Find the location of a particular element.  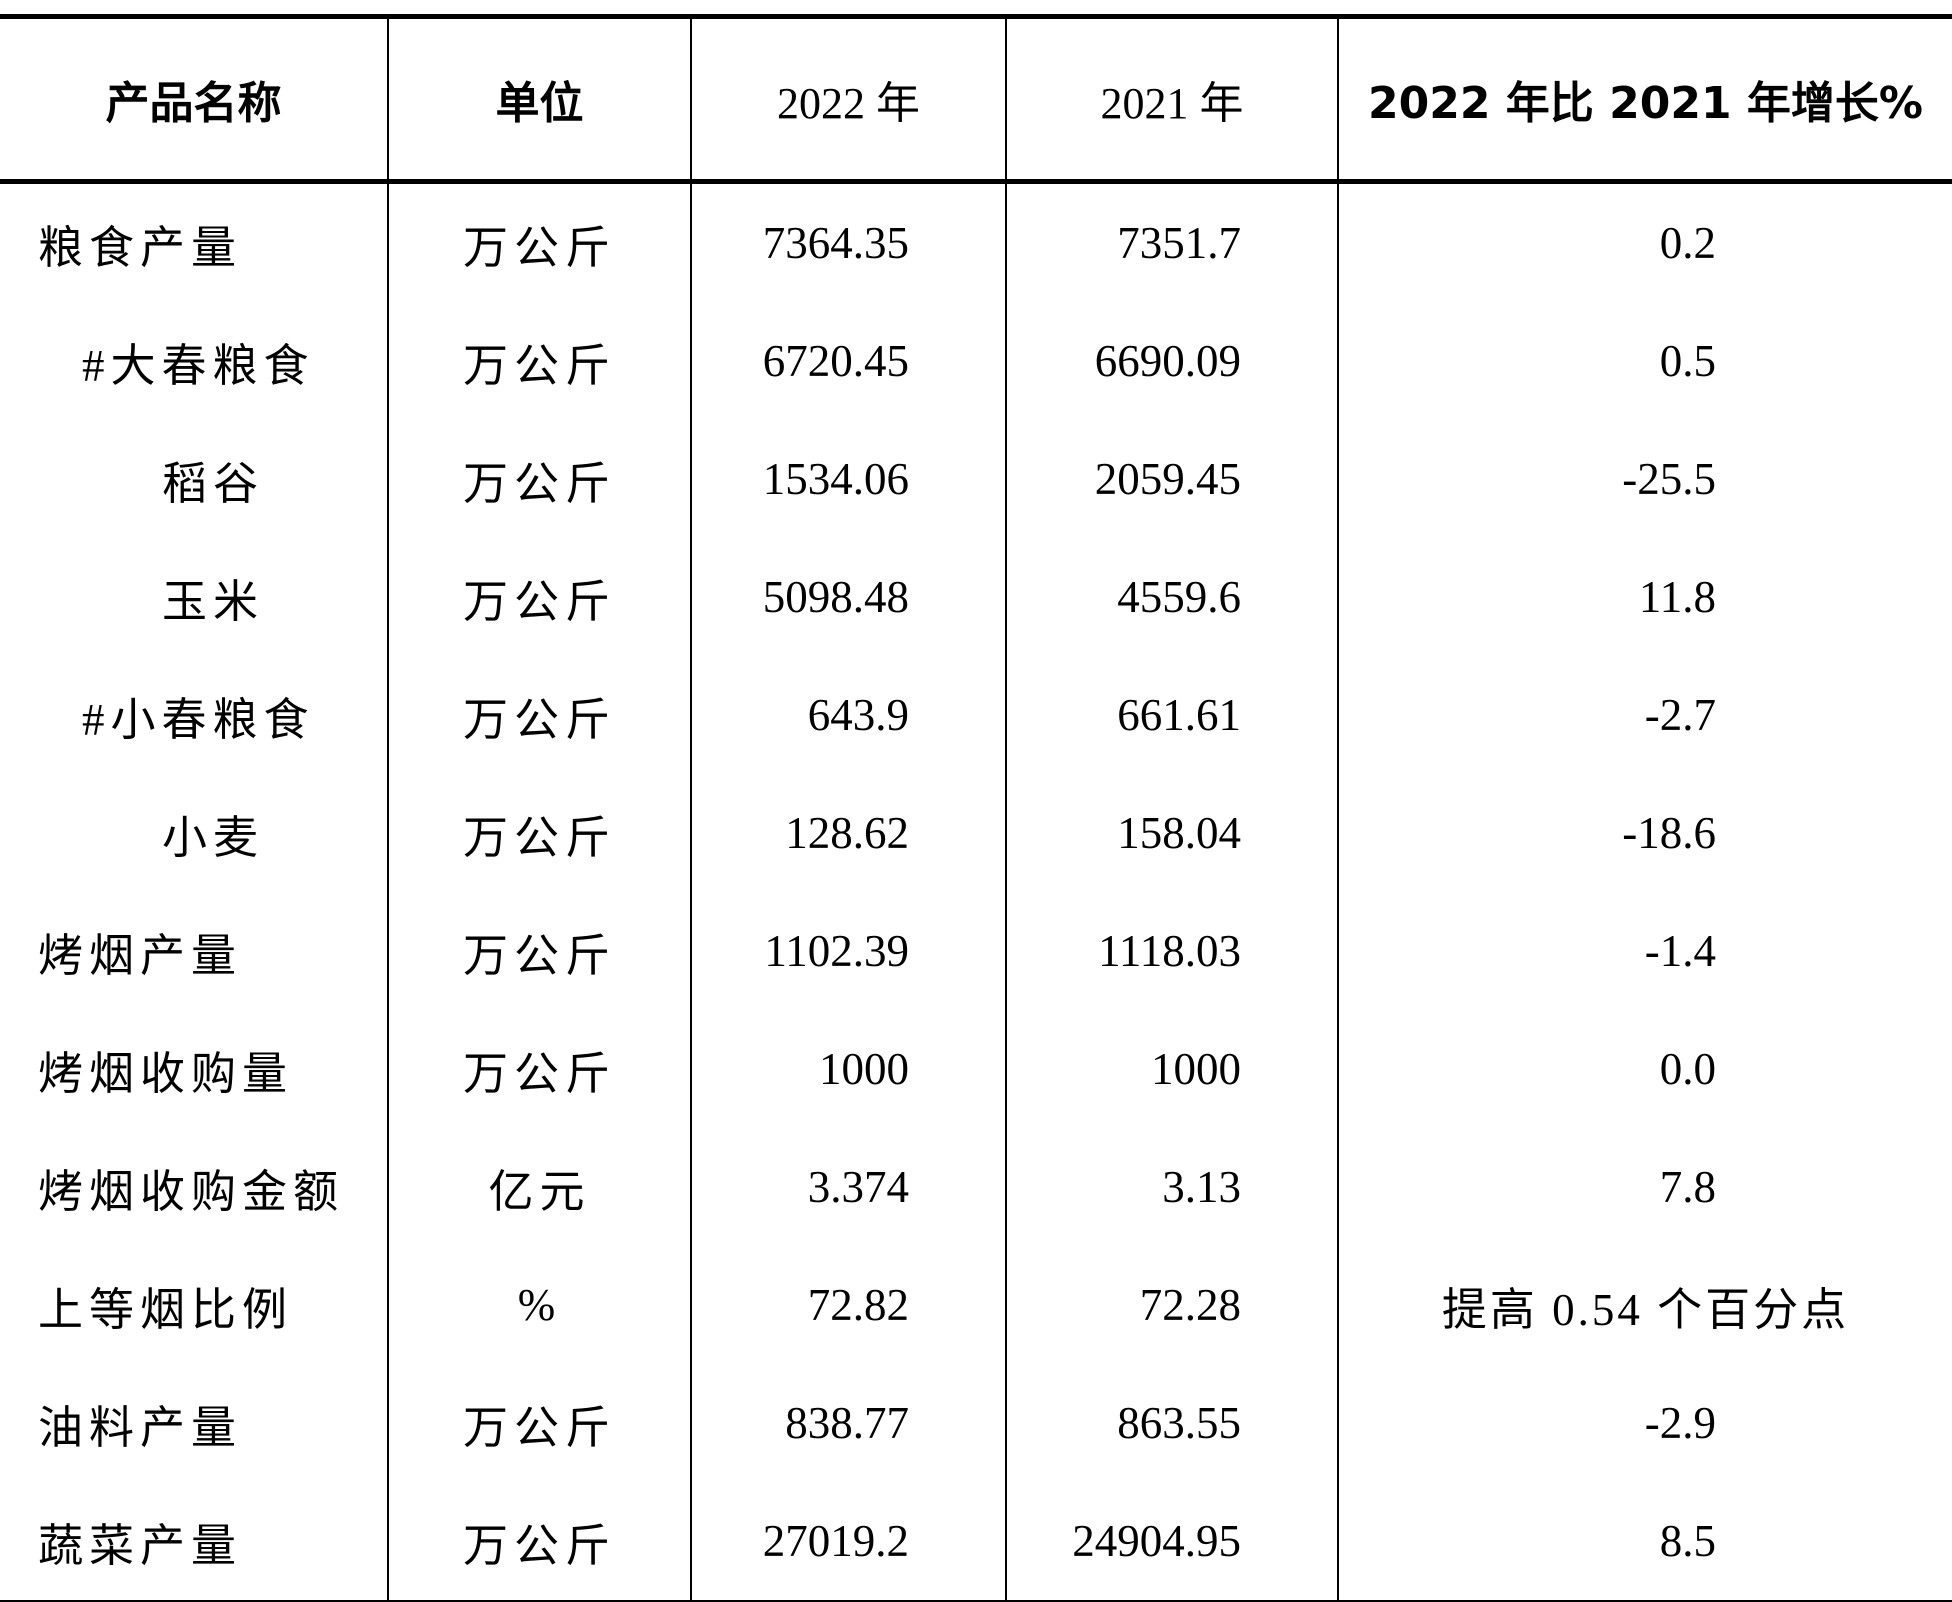

table-cell: 上等烟比例 is located at coordinates (166, 1309).